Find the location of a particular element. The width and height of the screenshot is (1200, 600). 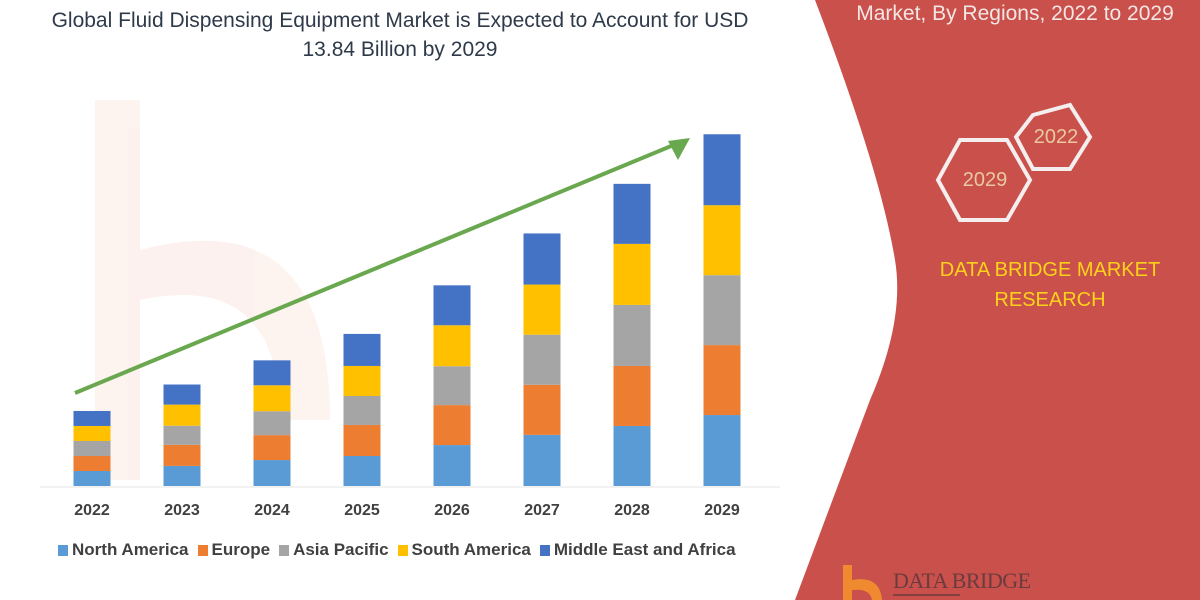

x-tick-label: 2028 is located at coordinates (632, 510).